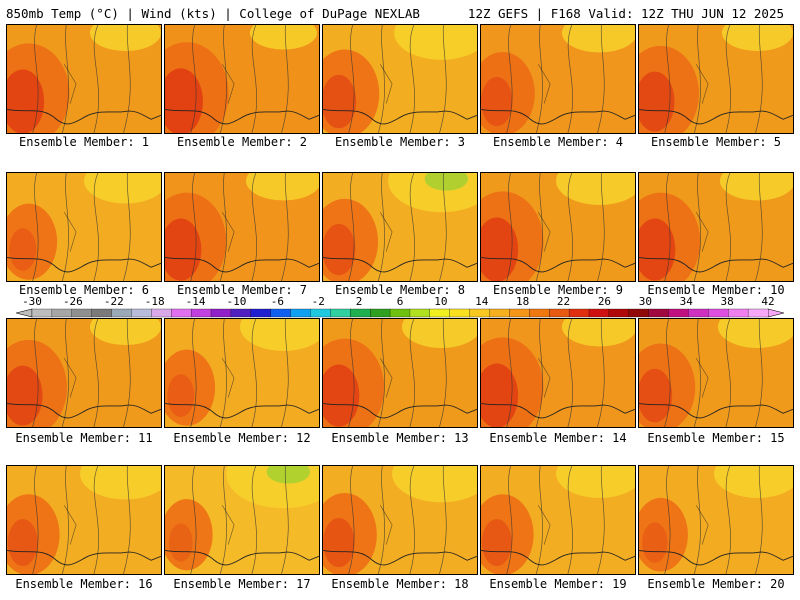  What do you see at coordinates (400, 584) in the screenshot?
I see `ensemble-member-caption: Ensemble Member: 18` at bounding box center [400, 584].